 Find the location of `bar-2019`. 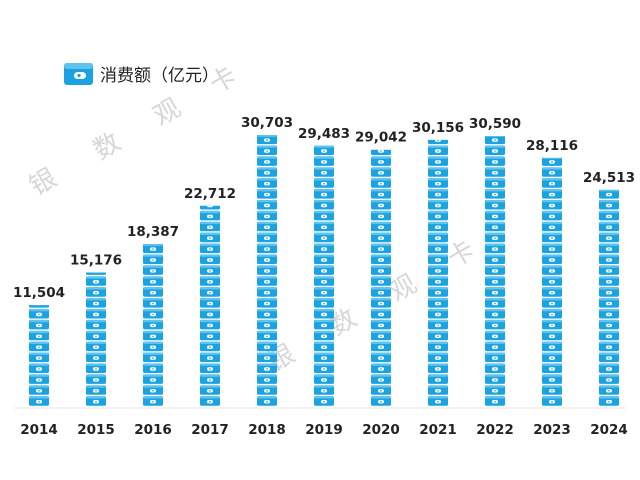

bar-2019 is located at coordinates (324, 275).